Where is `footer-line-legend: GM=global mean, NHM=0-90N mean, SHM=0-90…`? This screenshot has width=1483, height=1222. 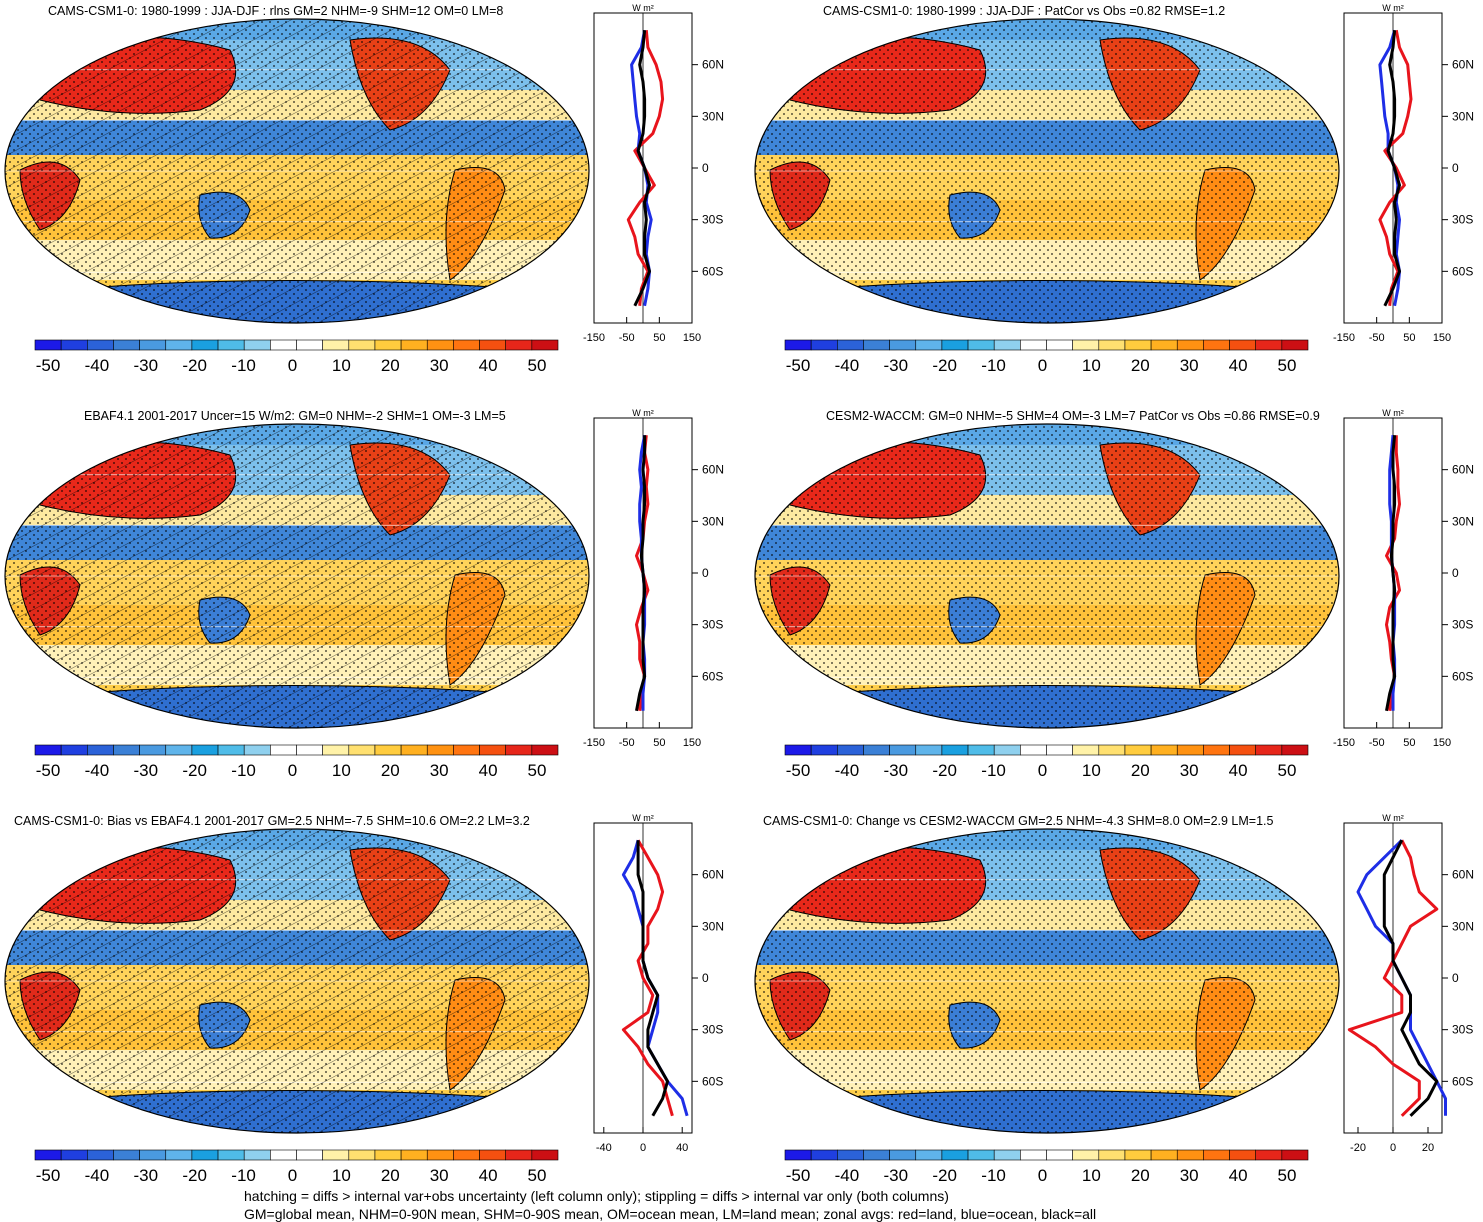 footer-line-legend: GM=global mean, NHM=0-90N mean, SHM=0-90… is located at coordinates (670, 1214).